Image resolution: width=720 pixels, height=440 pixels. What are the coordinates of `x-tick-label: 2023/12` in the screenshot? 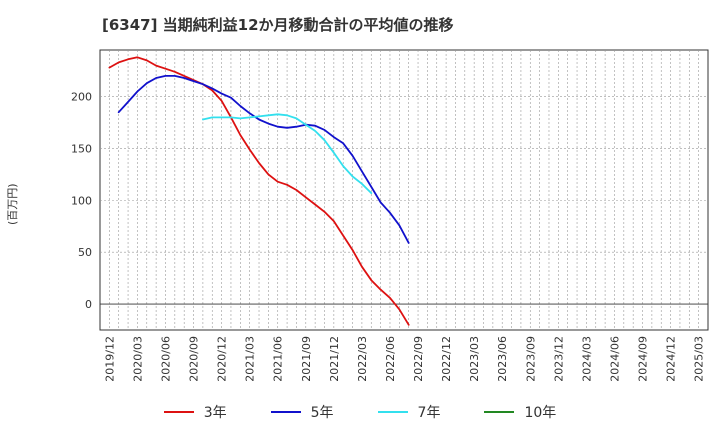 It's located at (558, 359).